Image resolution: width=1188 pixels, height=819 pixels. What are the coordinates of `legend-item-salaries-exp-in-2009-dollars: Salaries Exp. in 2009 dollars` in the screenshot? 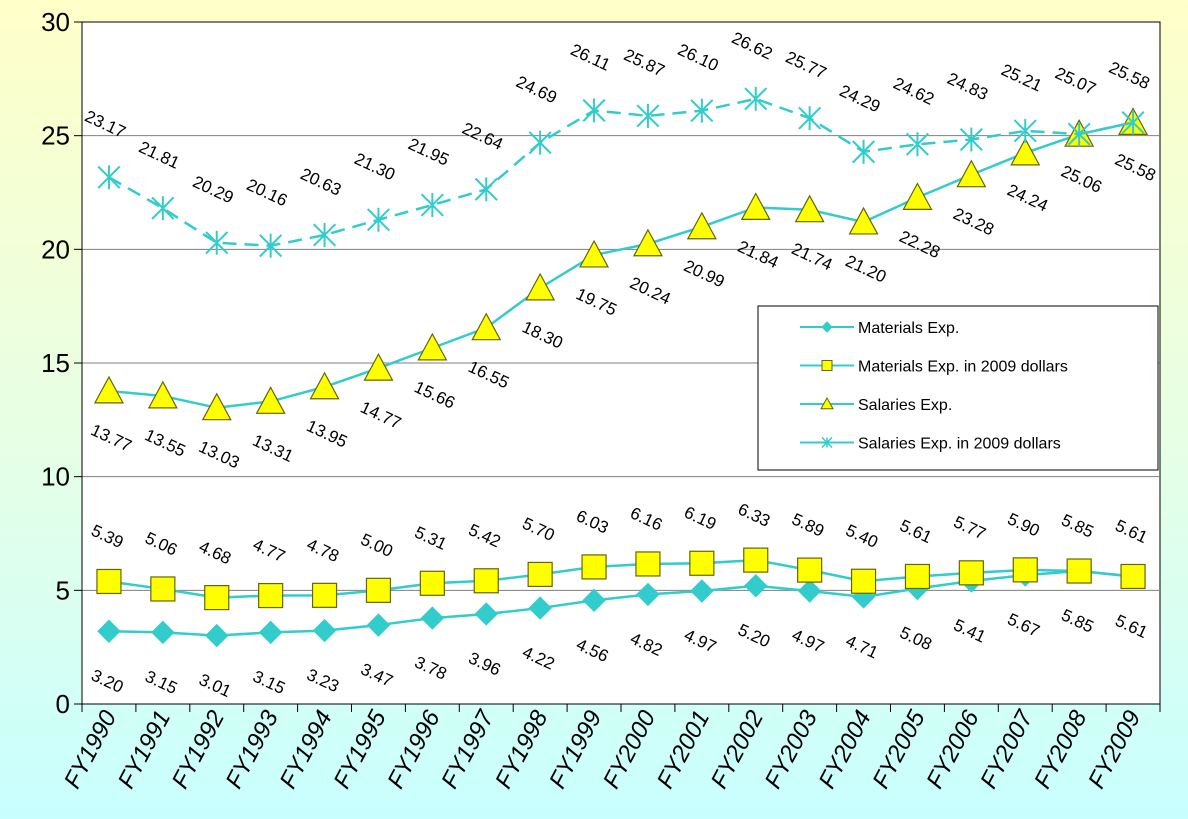 It's located at (930, 444).